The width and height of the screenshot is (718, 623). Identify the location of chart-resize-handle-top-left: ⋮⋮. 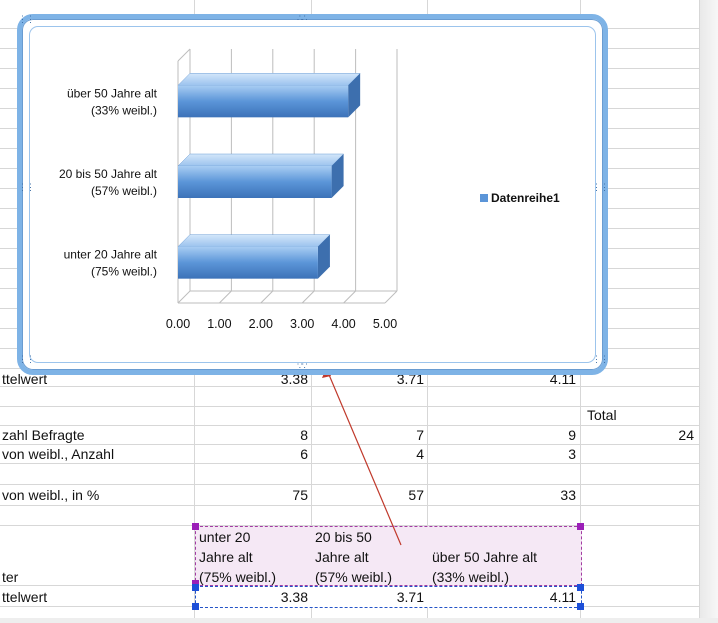
(26, 19).